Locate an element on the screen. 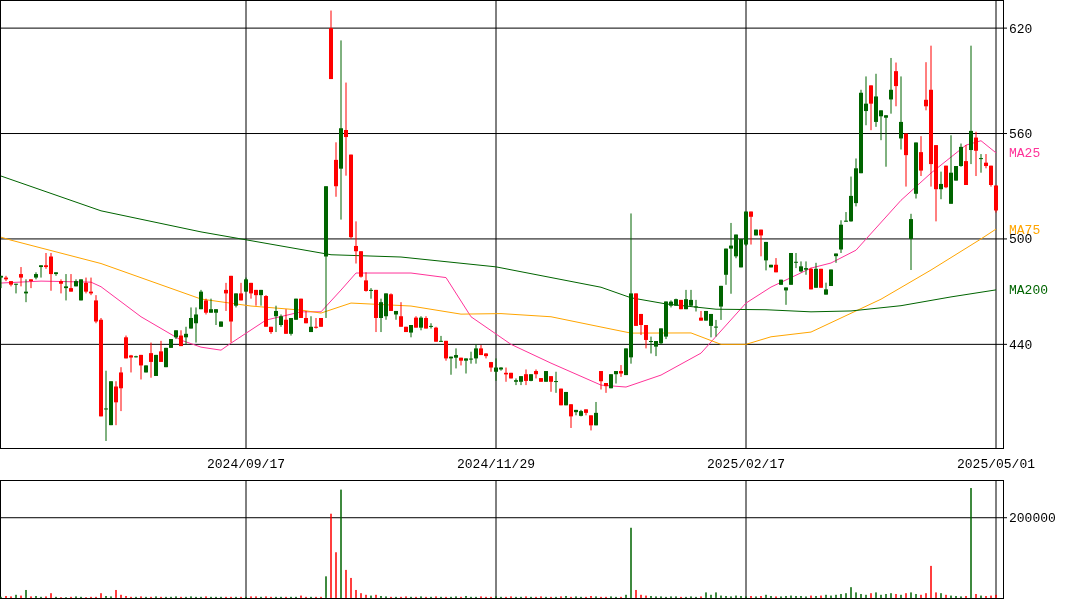  y-tick-label: 200000 is located at coordinates (1032, 519).